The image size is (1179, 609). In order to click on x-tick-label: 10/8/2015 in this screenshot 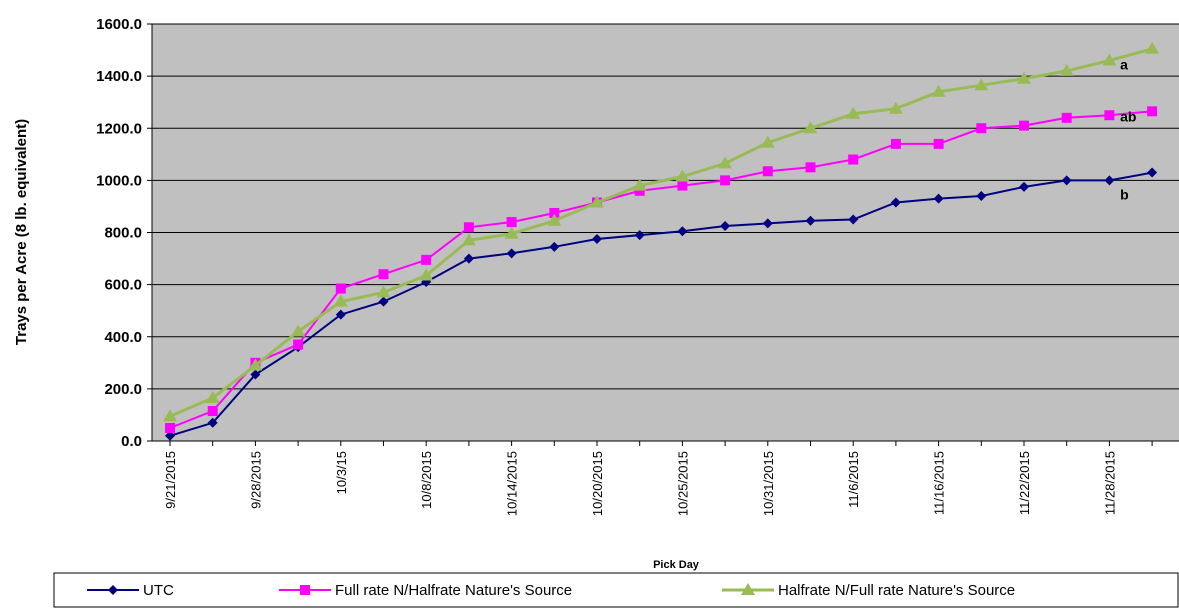, I will do `click(426, 480)`.